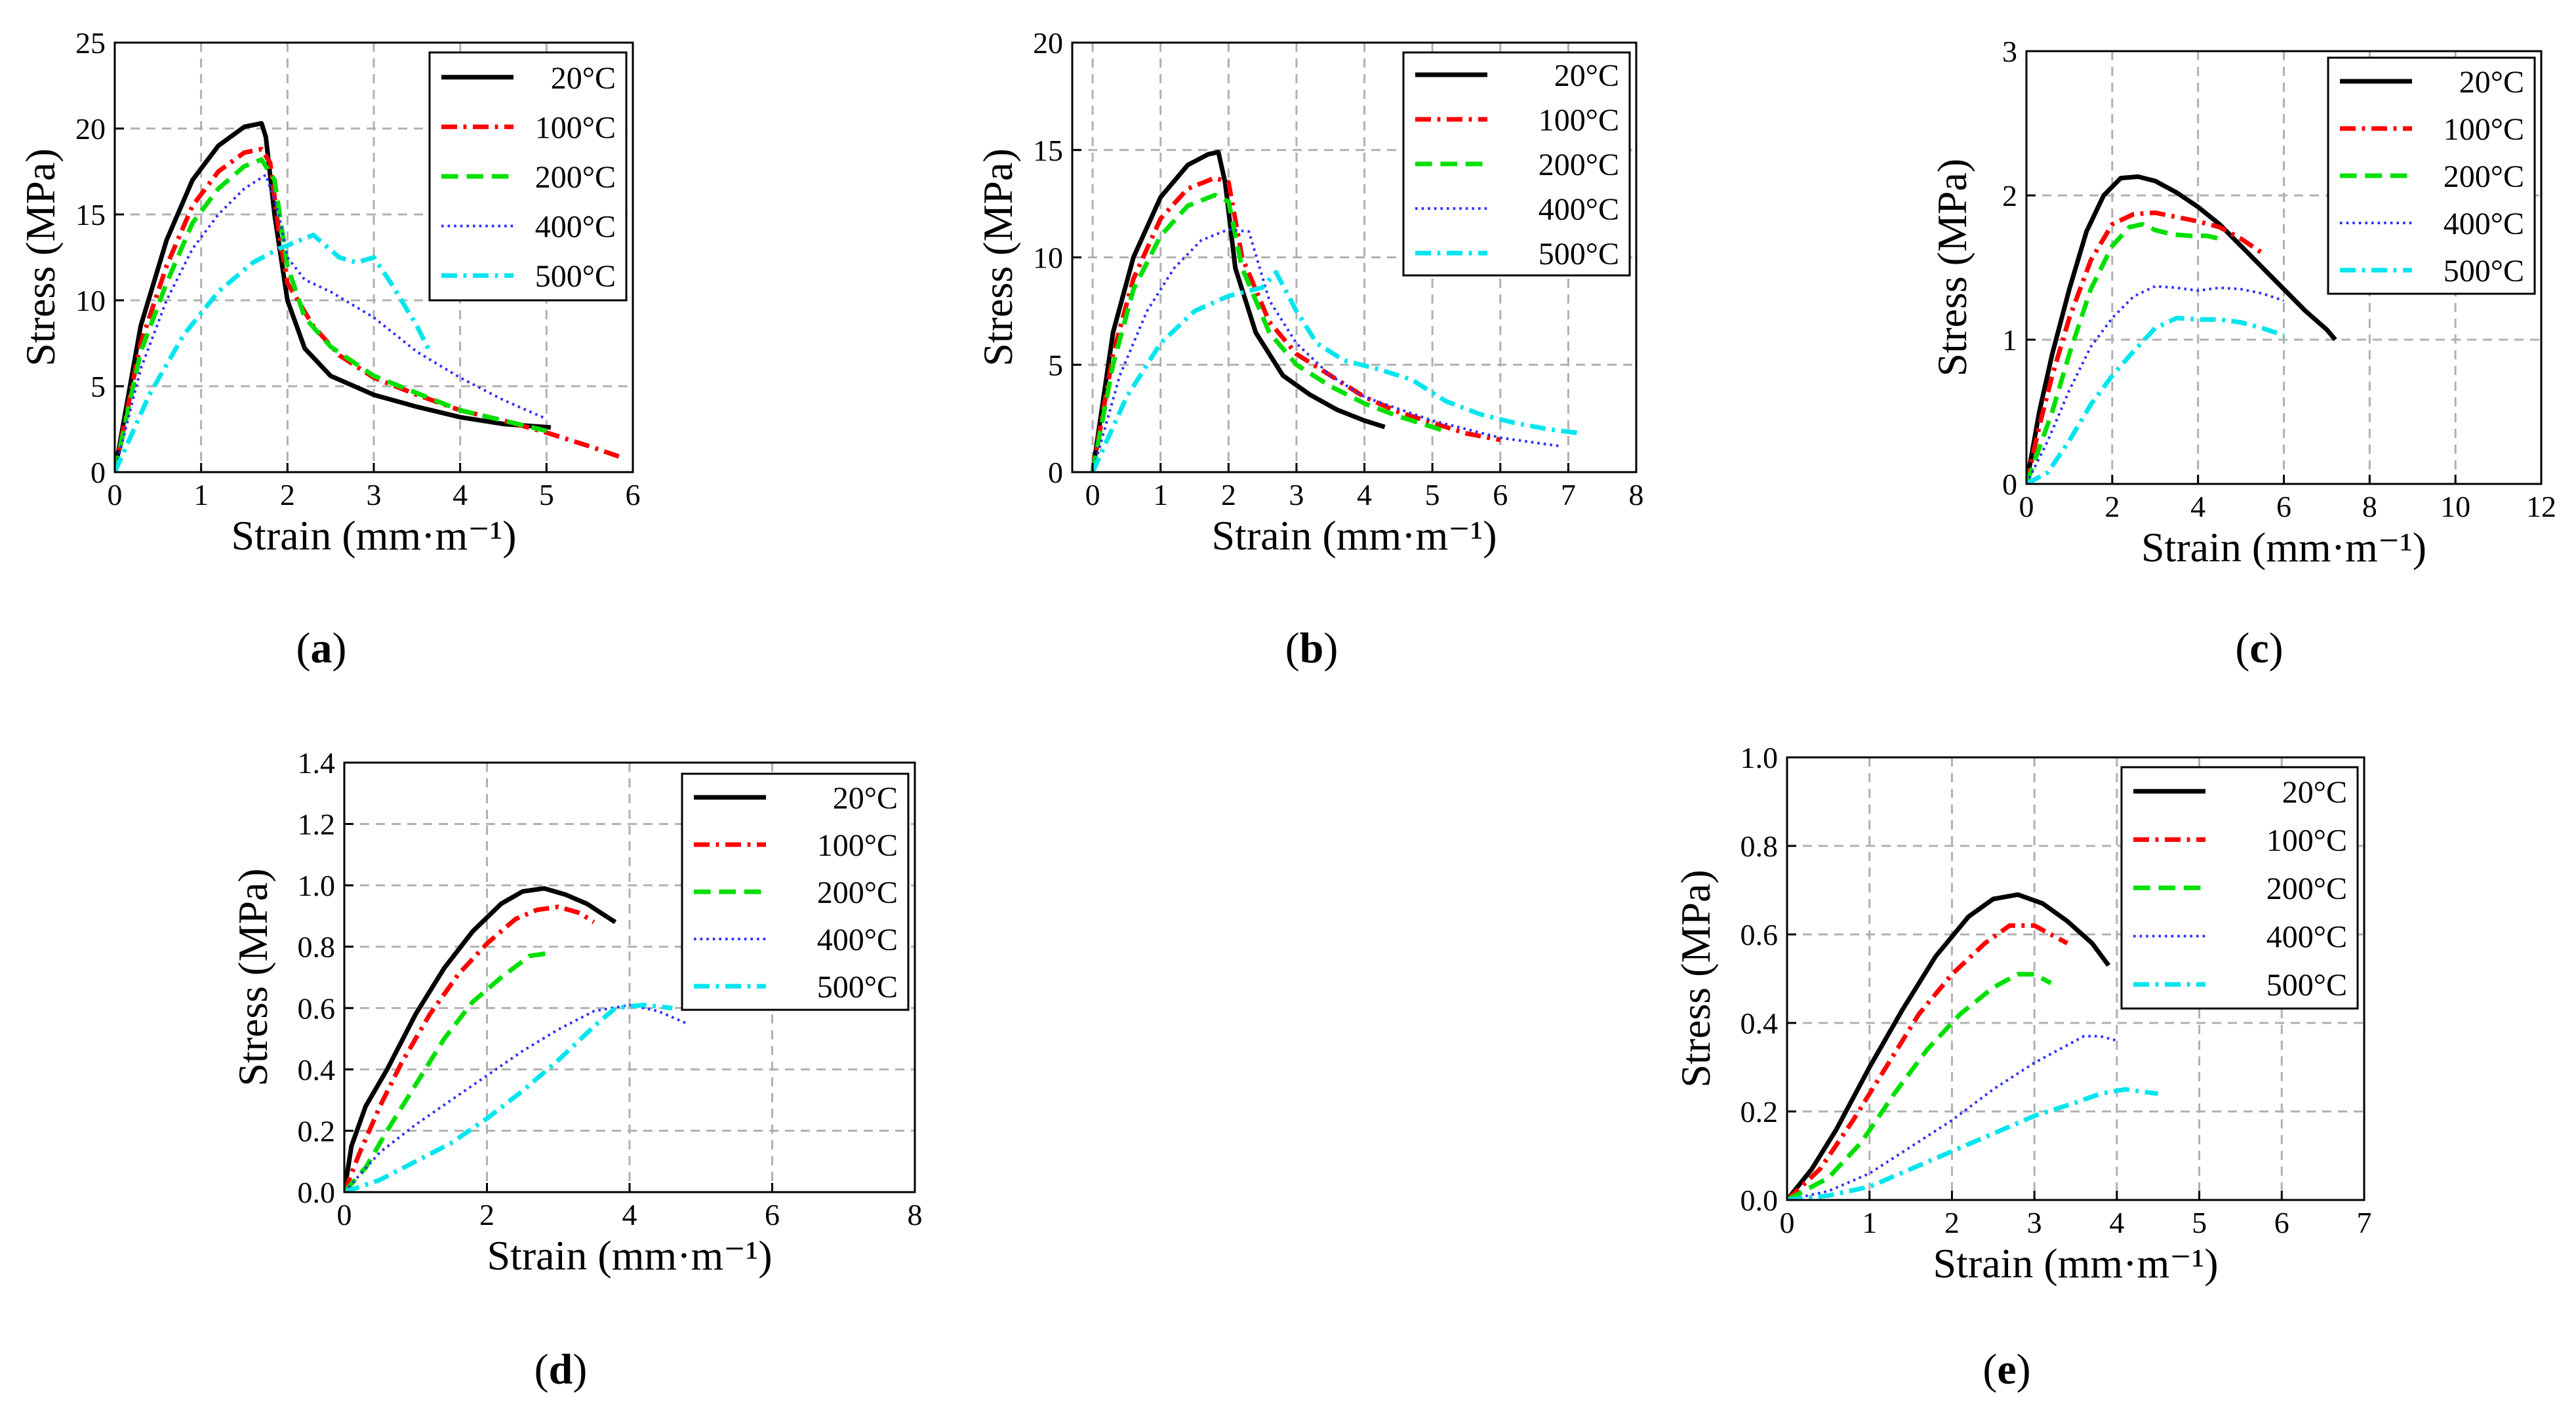  I want to click on panel-label: (e), so click(2006, 1369).